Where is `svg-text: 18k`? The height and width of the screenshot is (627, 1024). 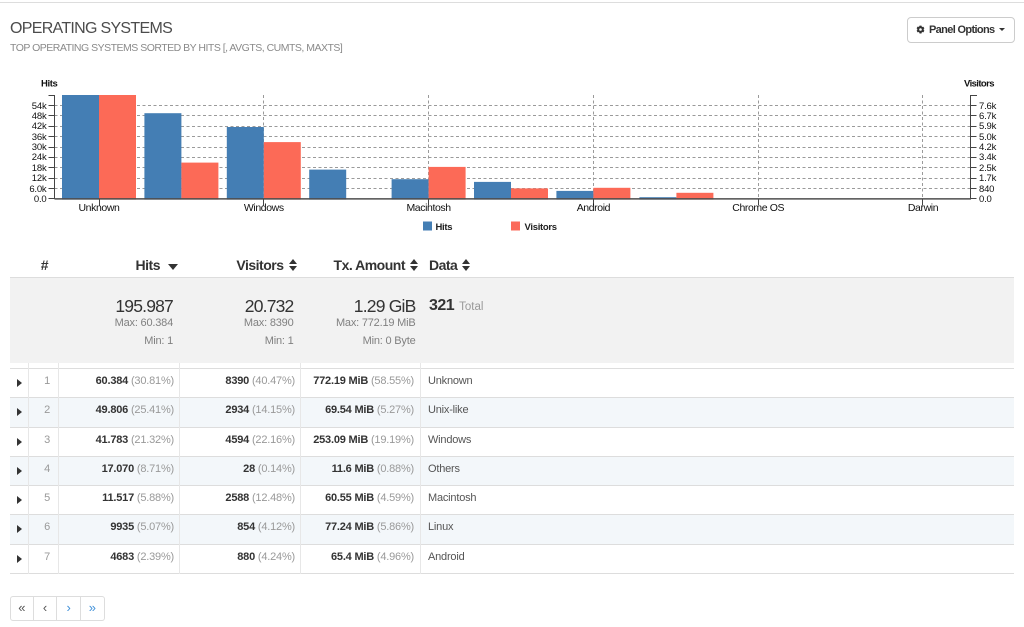 svg-text: 18k is located at coordinates (39, 168).